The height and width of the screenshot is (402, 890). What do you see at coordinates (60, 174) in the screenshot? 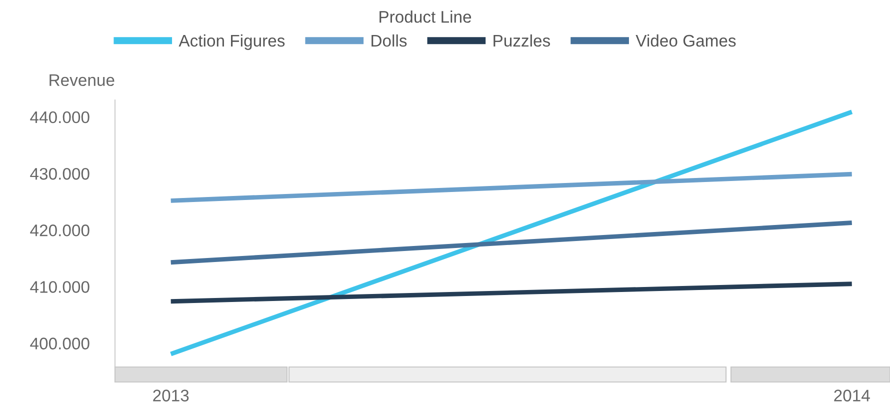
I see `y-tick-label: 430.000` at bounding box center [60, 174].